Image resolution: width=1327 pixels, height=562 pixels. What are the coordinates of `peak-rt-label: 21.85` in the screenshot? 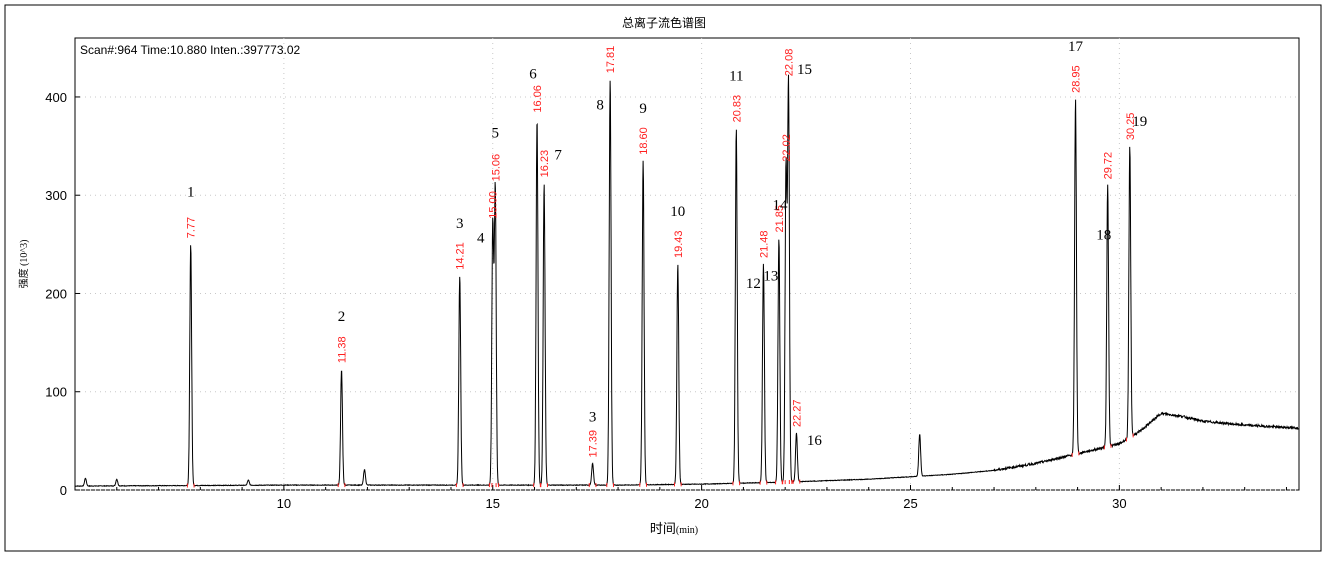 It's located at (780, 219).